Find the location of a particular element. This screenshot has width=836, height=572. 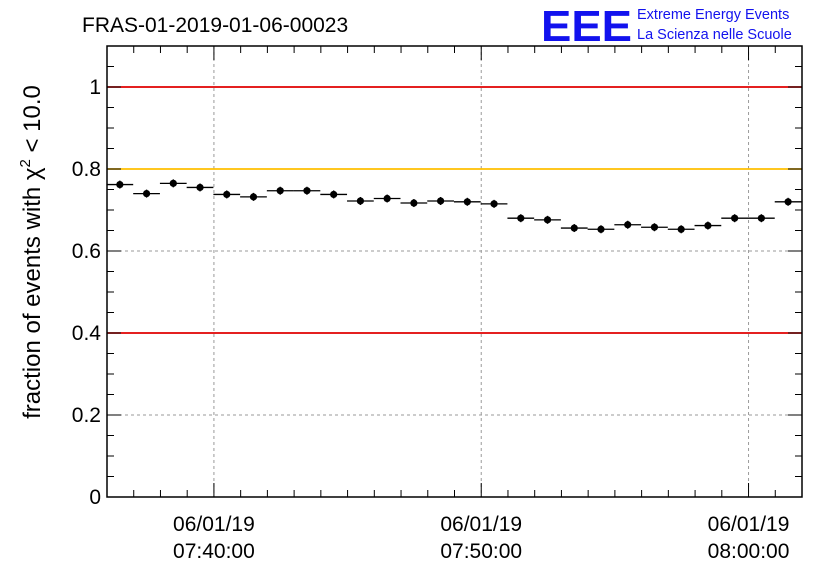

data-points is located at coordinates (454, 206).